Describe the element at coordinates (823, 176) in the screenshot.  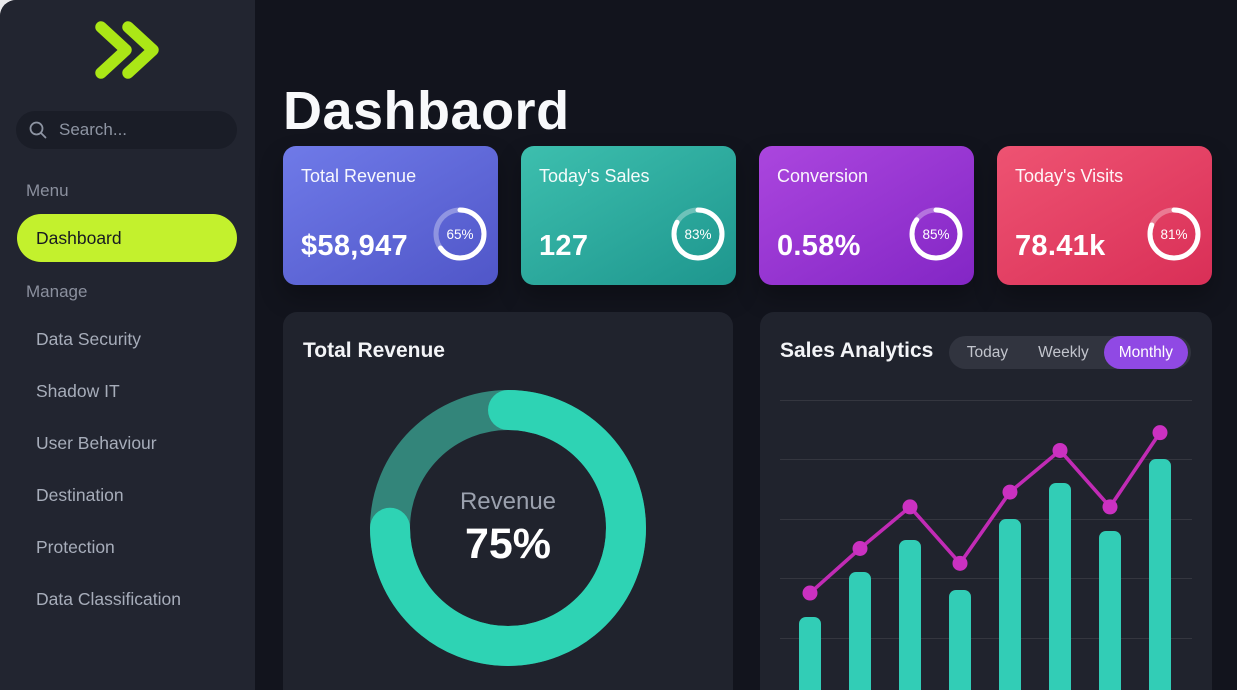
I see `stat-card-title: Conversion` at that location.